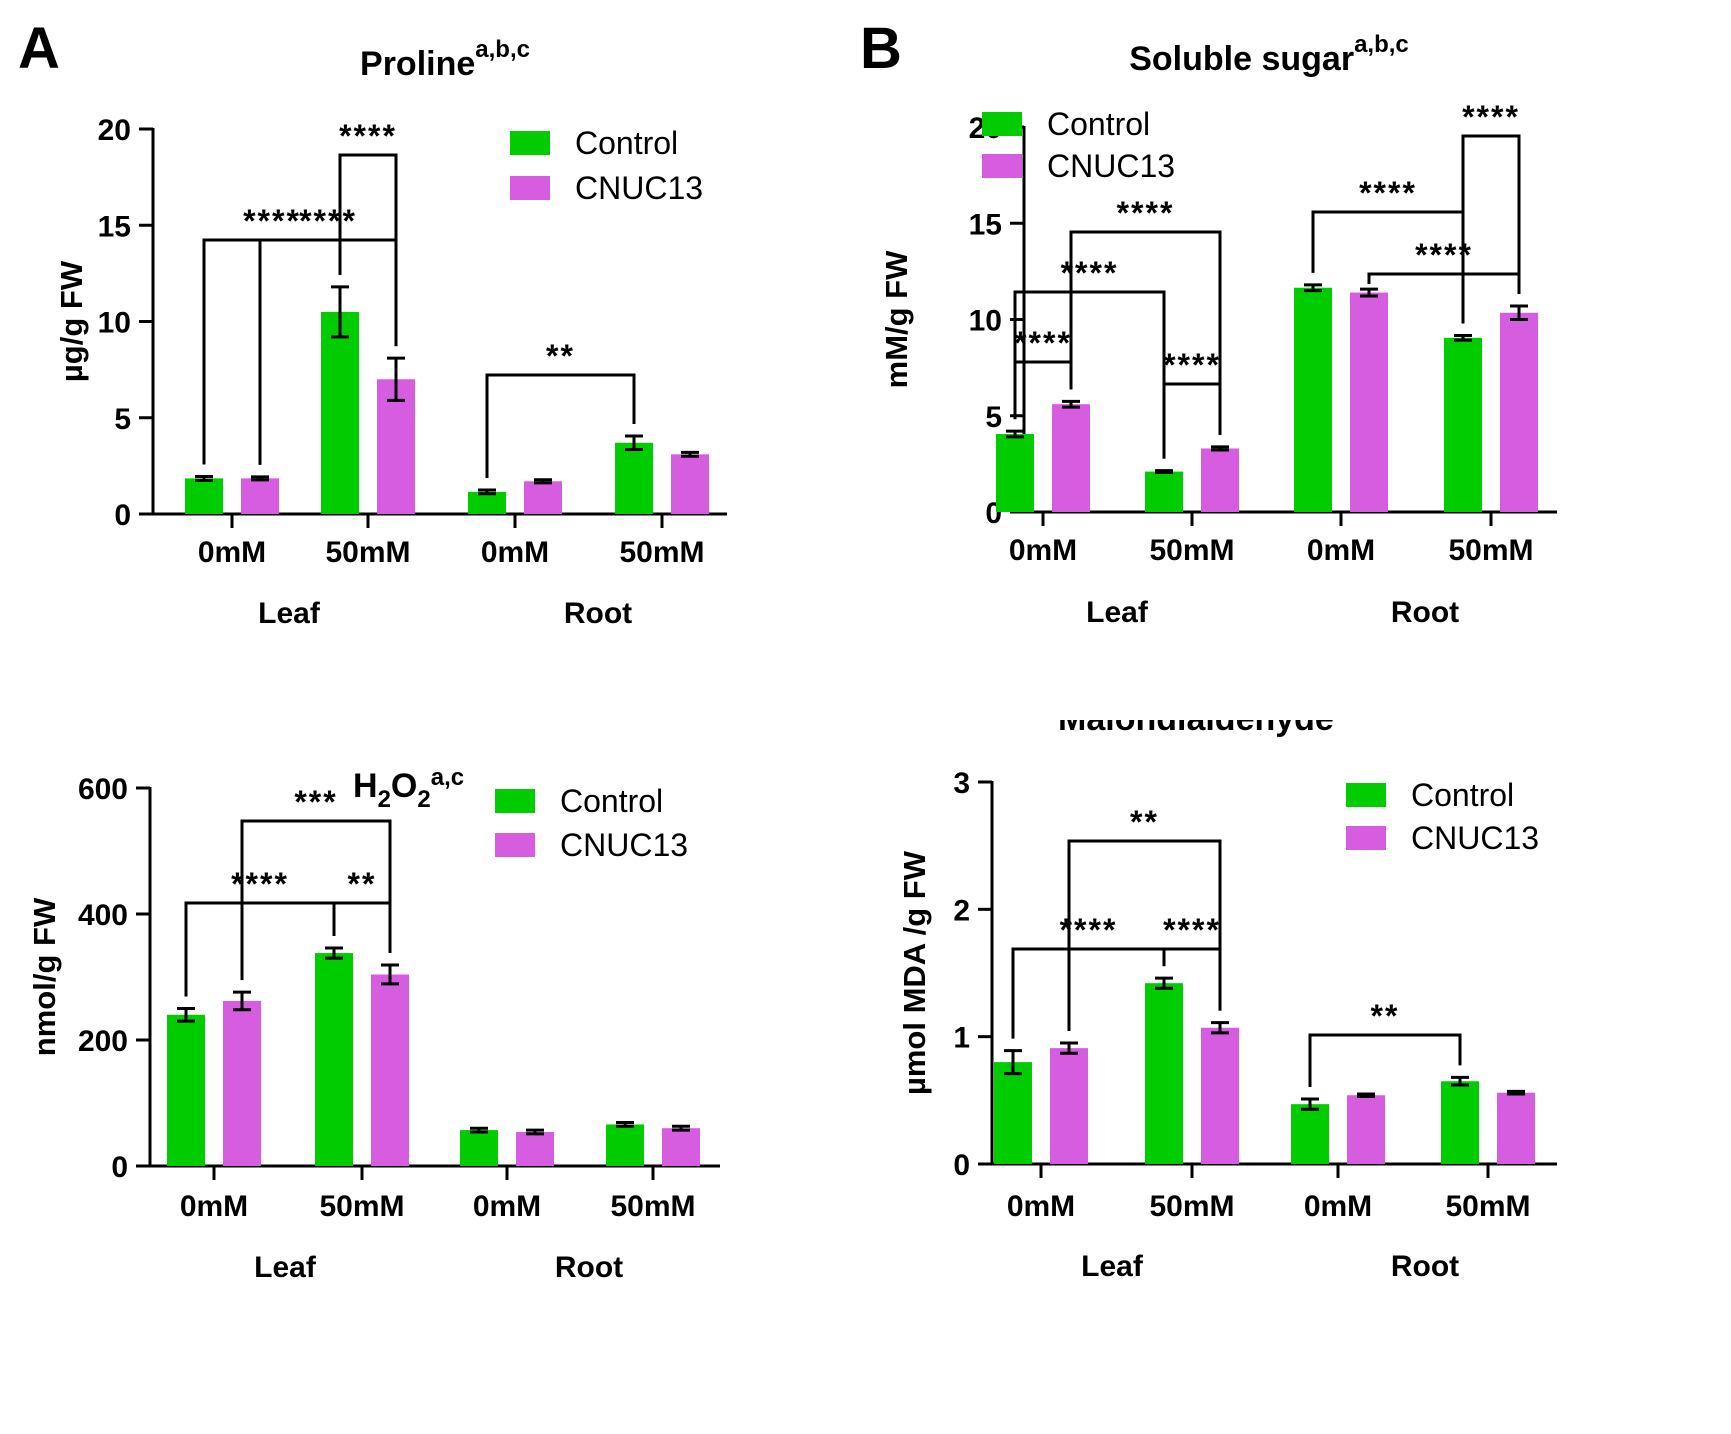 The image size is (1731, 1434). Describe the element at coordinates (103, 915) in the screenshot. I see `y-tick-label: 400` at that location.